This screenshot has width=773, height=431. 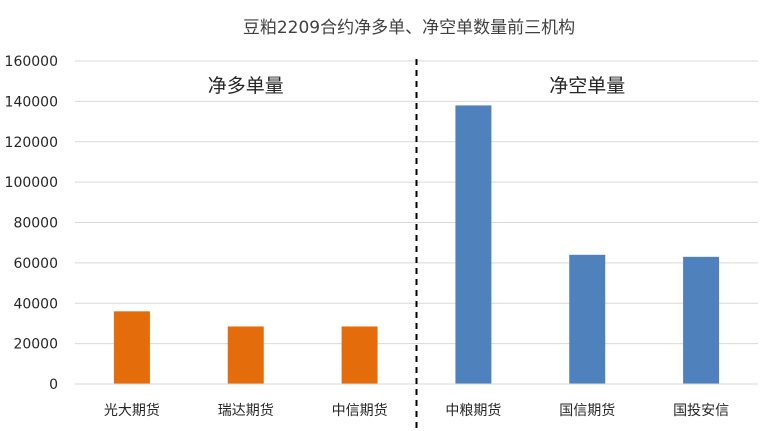 I want to click on y-tick-label: 80000, so click(x=35, y=224).